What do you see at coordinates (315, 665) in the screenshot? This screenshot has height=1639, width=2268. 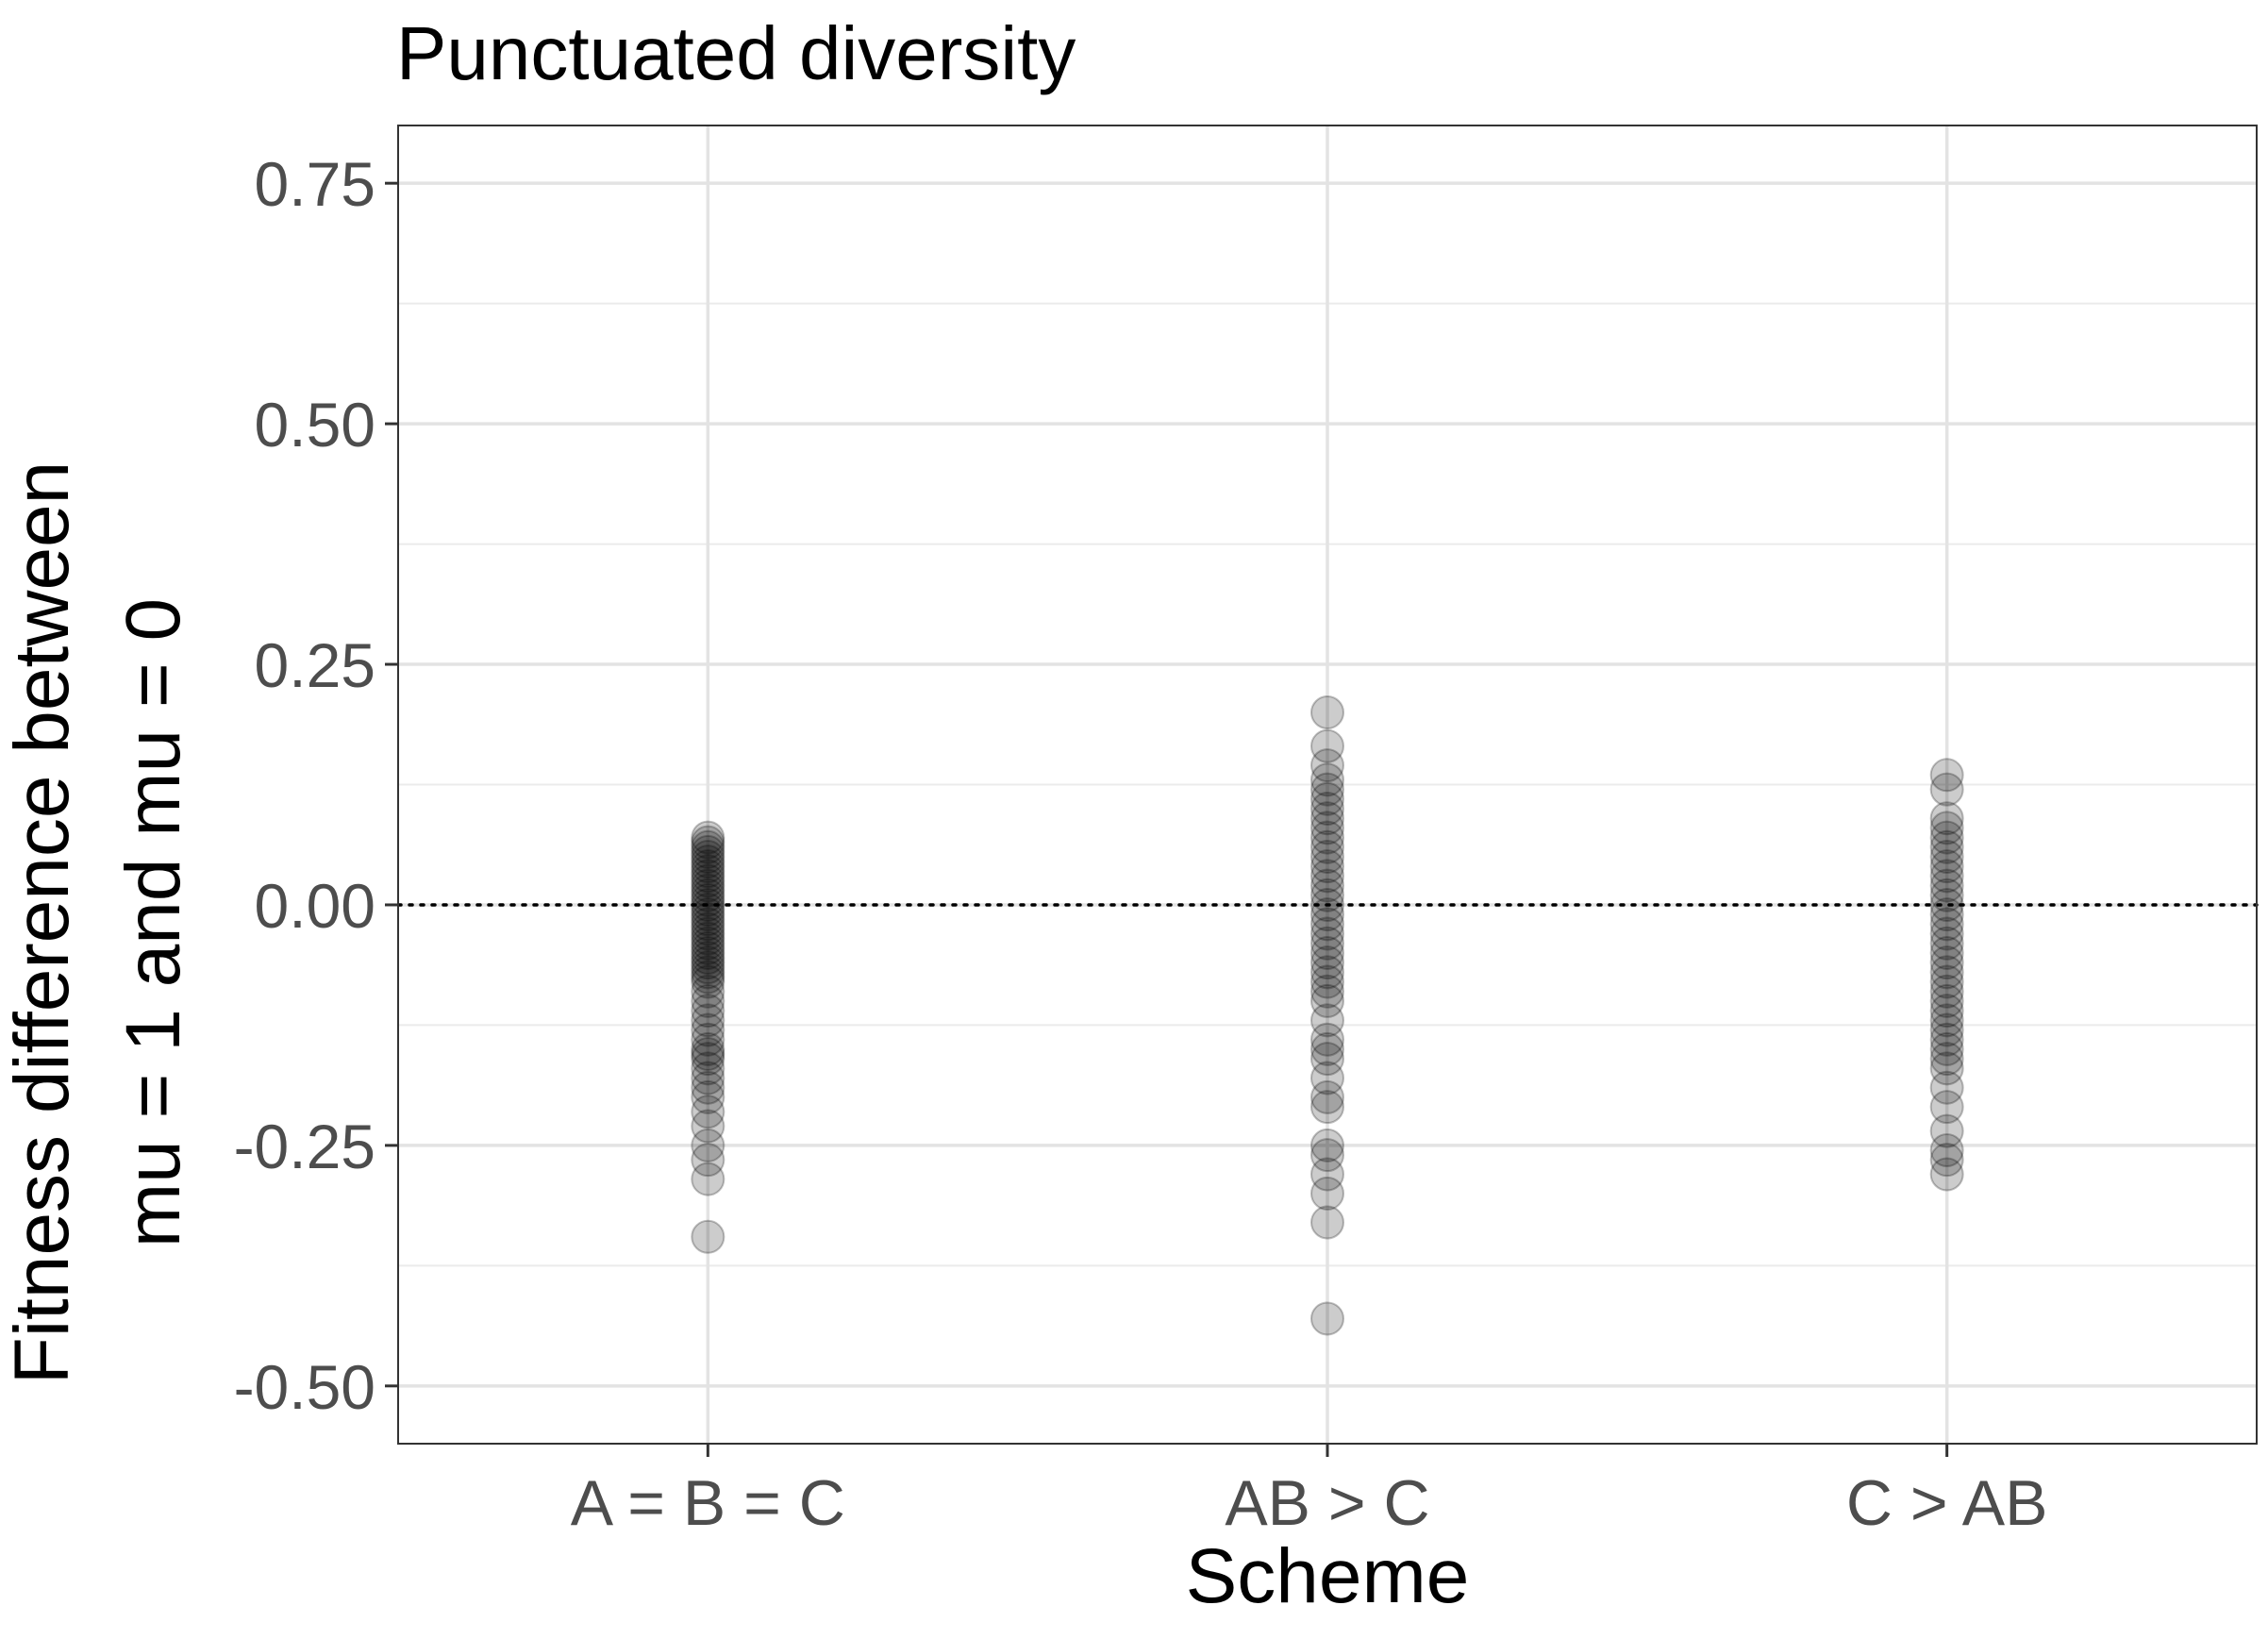 I see `y-tick-label: 0.25` at bounding box center [315, 665].